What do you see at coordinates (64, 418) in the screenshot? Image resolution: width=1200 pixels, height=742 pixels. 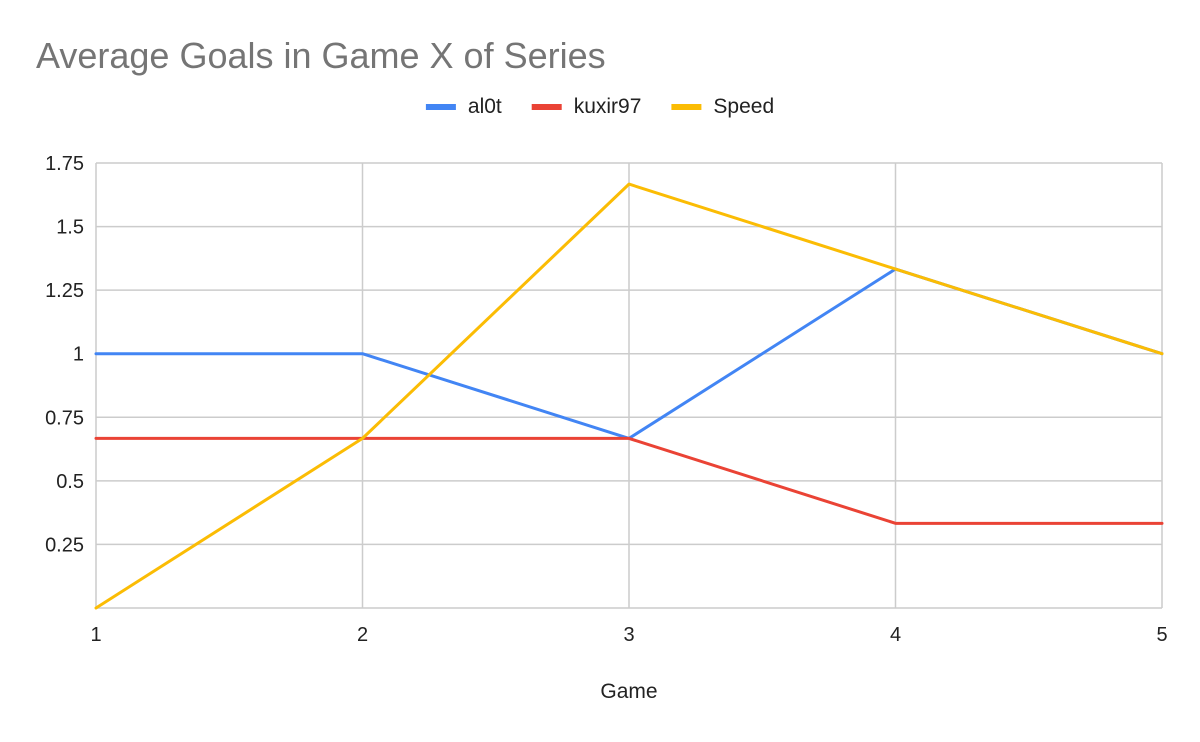 I see `y-tick-label: 0.75` at bounding box center [64, 418].